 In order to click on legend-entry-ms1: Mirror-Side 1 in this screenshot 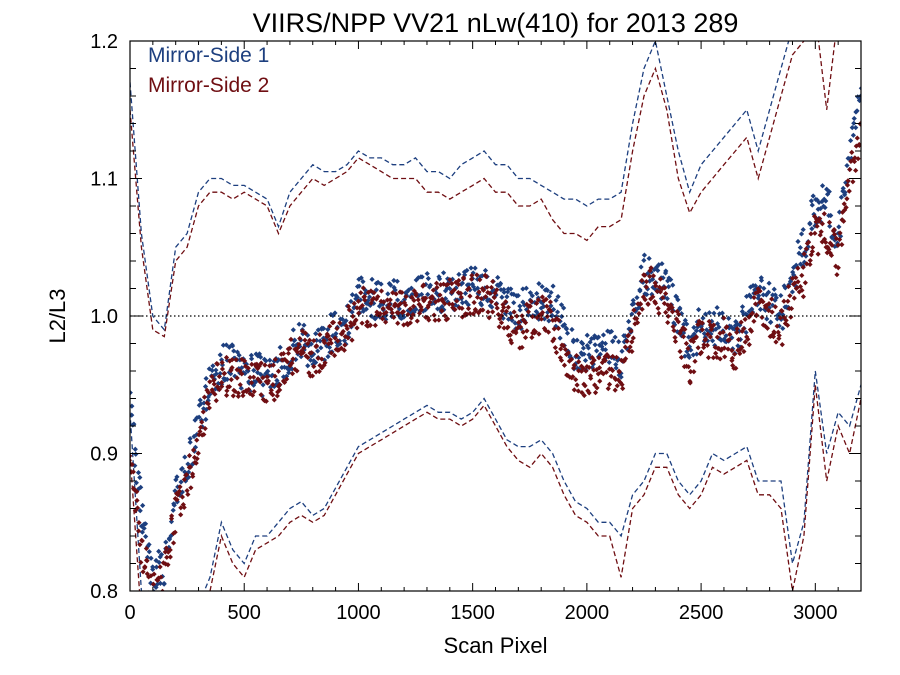, I will do `click(209, 55)`.